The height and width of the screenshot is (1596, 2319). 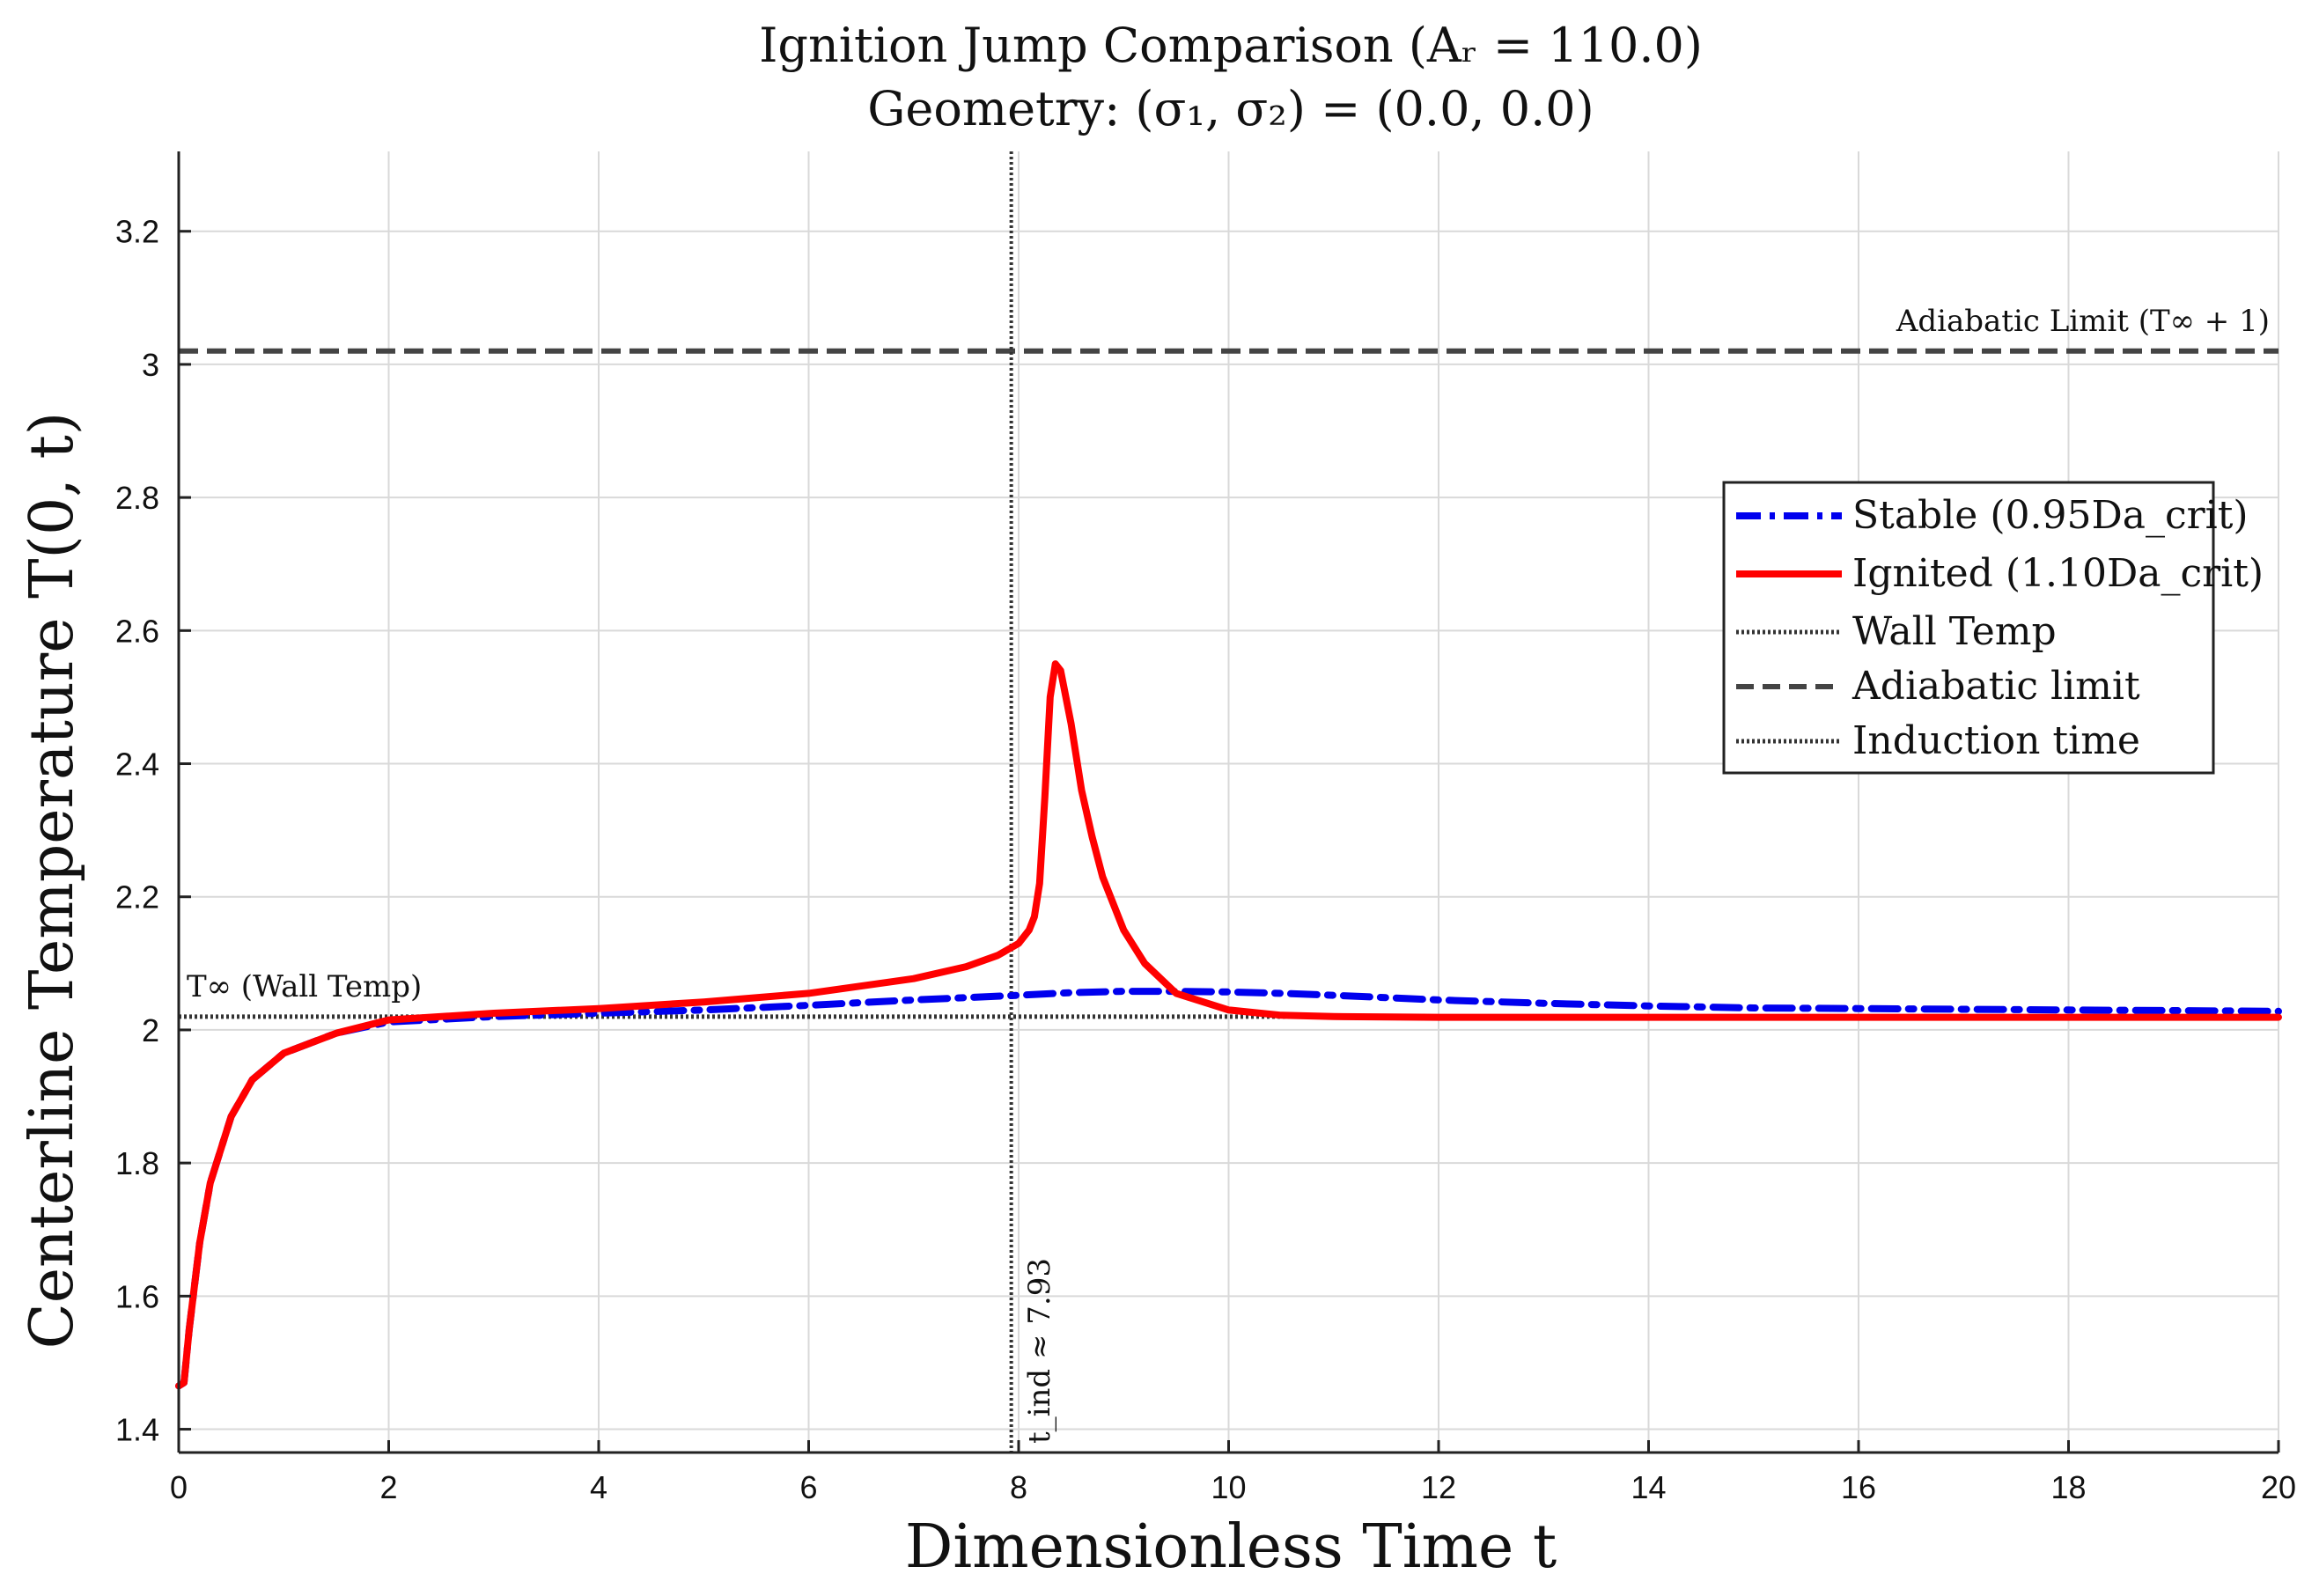 I want to click on legend-label-stable: Stable (0.95Da_crit), so click(x=2050, y=516).